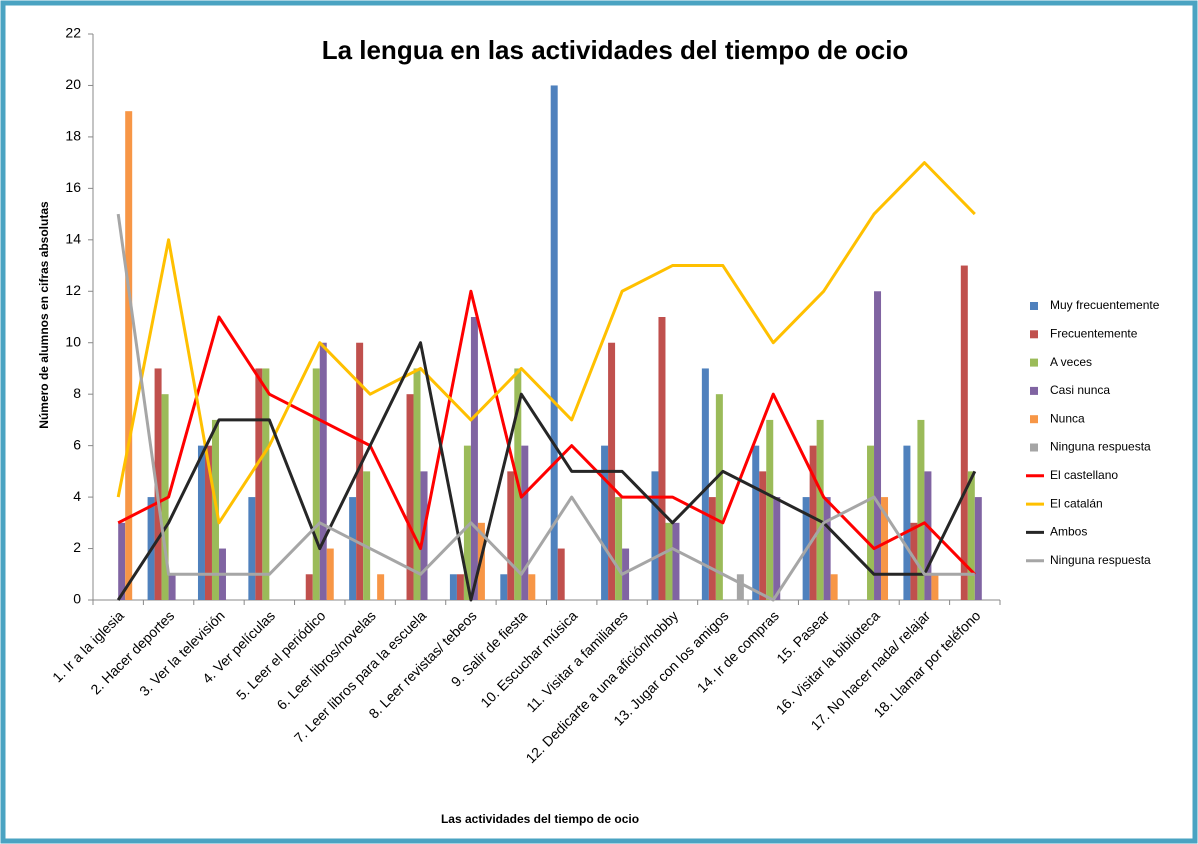 Image resolution: width=1198 pixels, height=844 pixels. I want to click on y-axis-label: Número de alumnos en cifras absolutas, so click(44, 315).